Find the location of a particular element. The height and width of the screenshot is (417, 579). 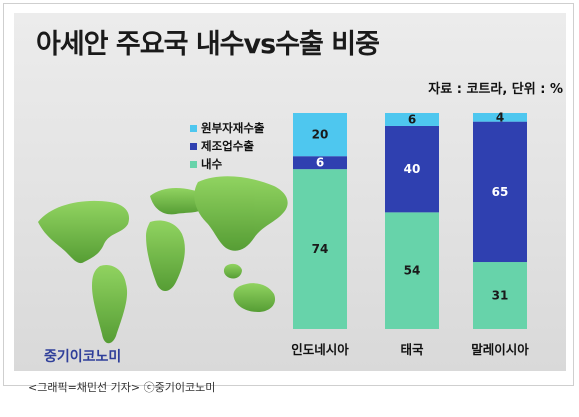

legend-item-raw-material-export: 원부자재수출 is located at coordinates (245, 128).